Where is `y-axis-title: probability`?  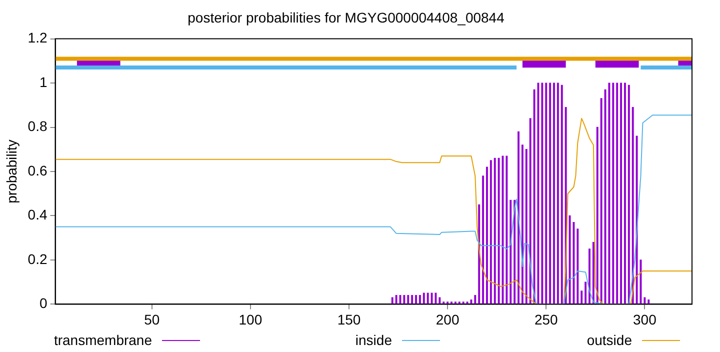 y-axis-title: probability is located at coordinates (11, 172).